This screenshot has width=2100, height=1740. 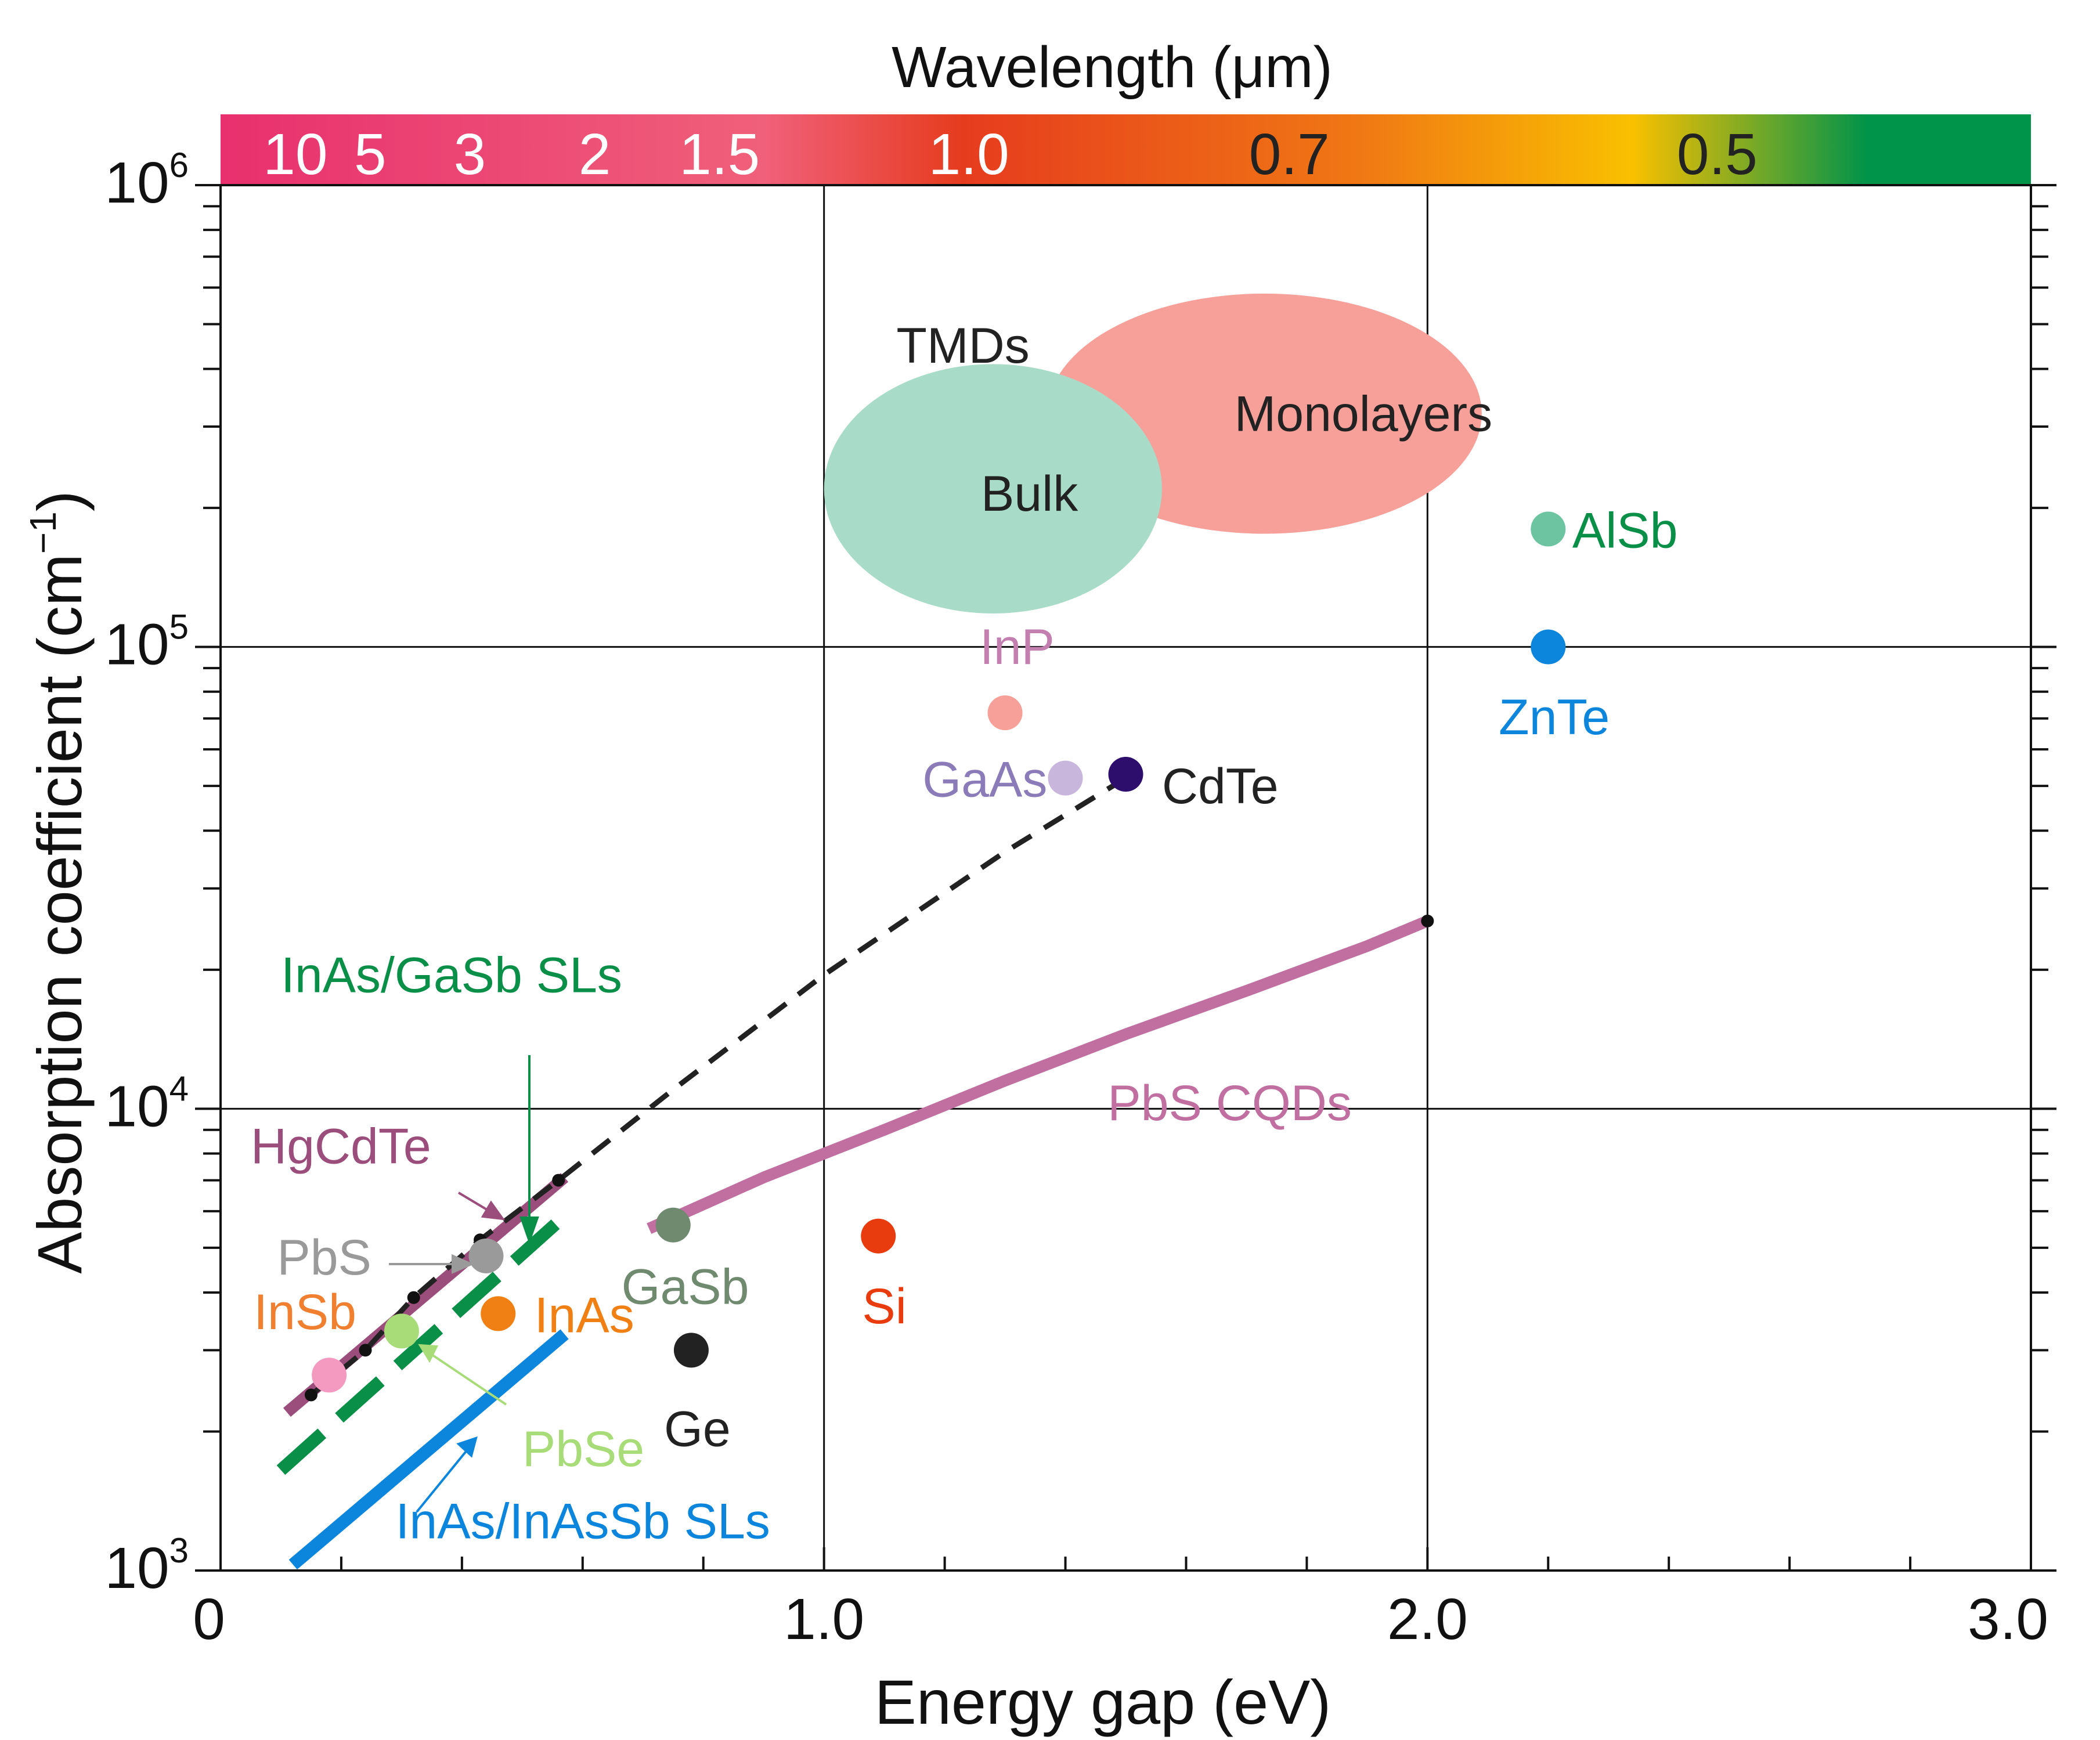 I want to click on pbse-arrow-head, so click(x=429, y=1353).